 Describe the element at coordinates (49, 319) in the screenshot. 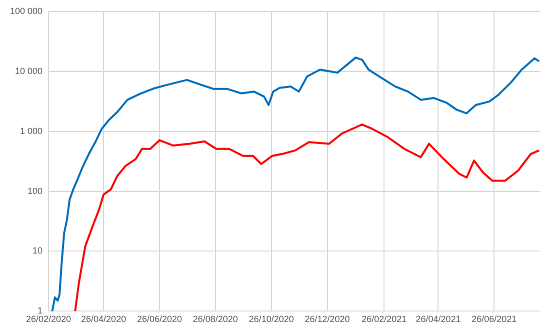

I see `x-tick-label: 26/02/2020` at that location.